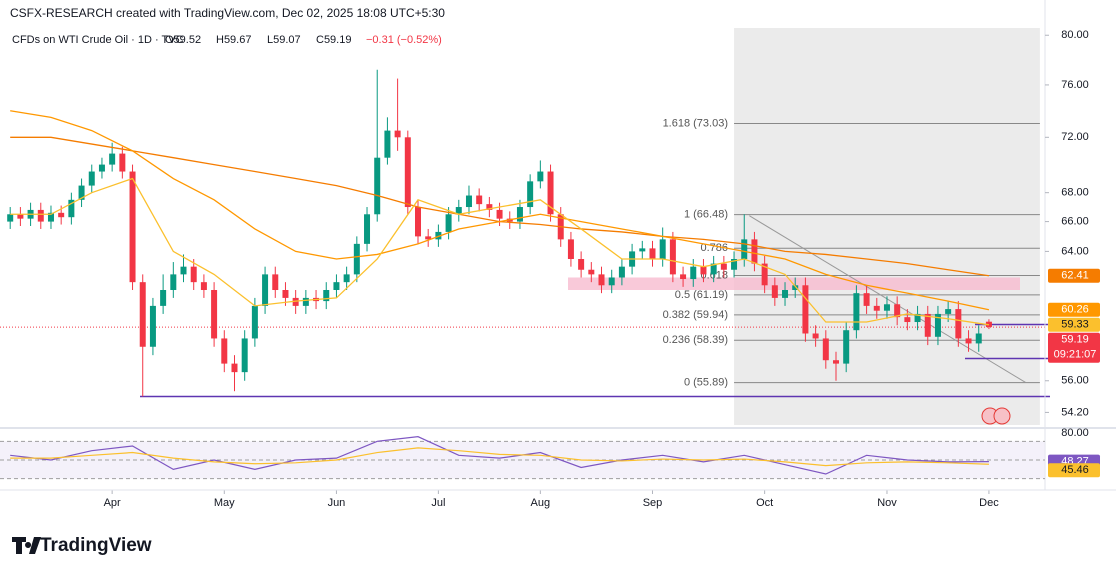 The height and width of the screenshot is (573, 1116). Describe the element at coordinates (224, 503) in the screenshot. I see `x-tick-label: May` at that location.